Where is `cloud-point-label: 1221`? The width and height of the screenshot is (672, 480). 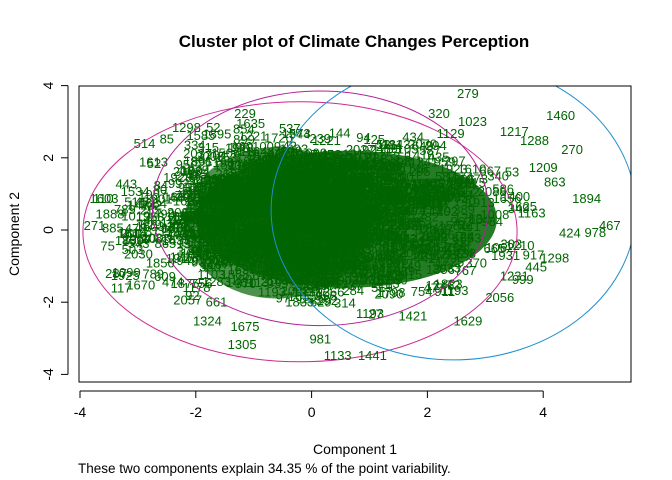
cloud-point-label: 1221 is located at coordinates (326, 140).